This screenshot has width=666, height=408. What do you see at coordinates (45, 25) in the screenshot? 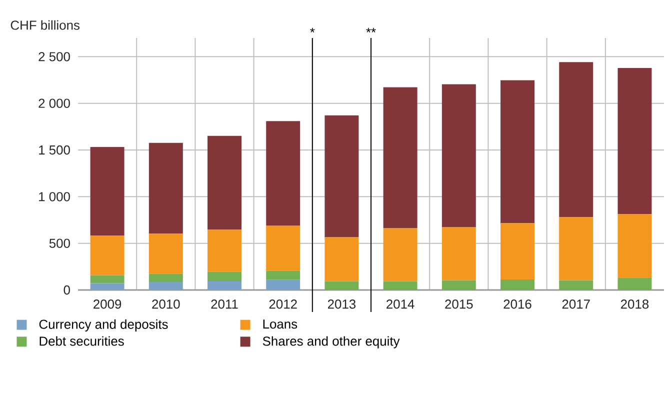
I see `y-axis-title: CHF billions` at bounding box center [45, 25].